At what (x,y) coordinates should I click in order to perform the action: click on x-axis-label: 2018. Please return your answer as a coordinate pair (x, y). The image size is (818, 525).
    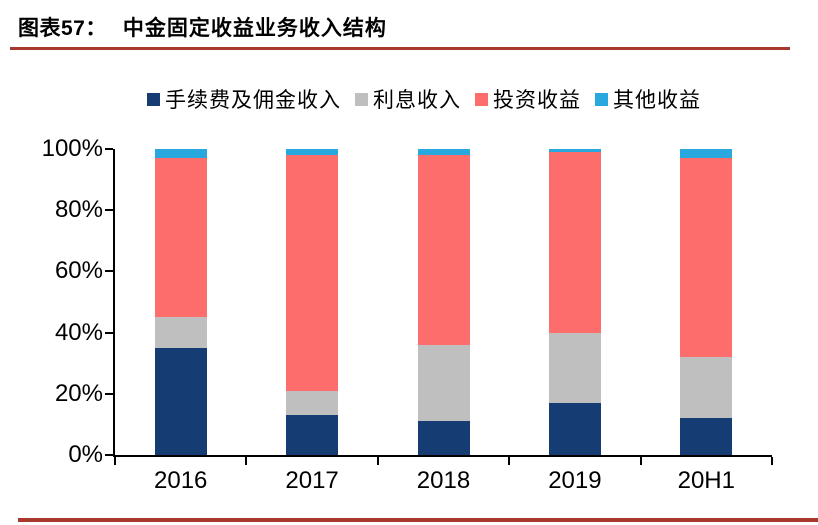
    Looking at the image, I should click on (443, 480).